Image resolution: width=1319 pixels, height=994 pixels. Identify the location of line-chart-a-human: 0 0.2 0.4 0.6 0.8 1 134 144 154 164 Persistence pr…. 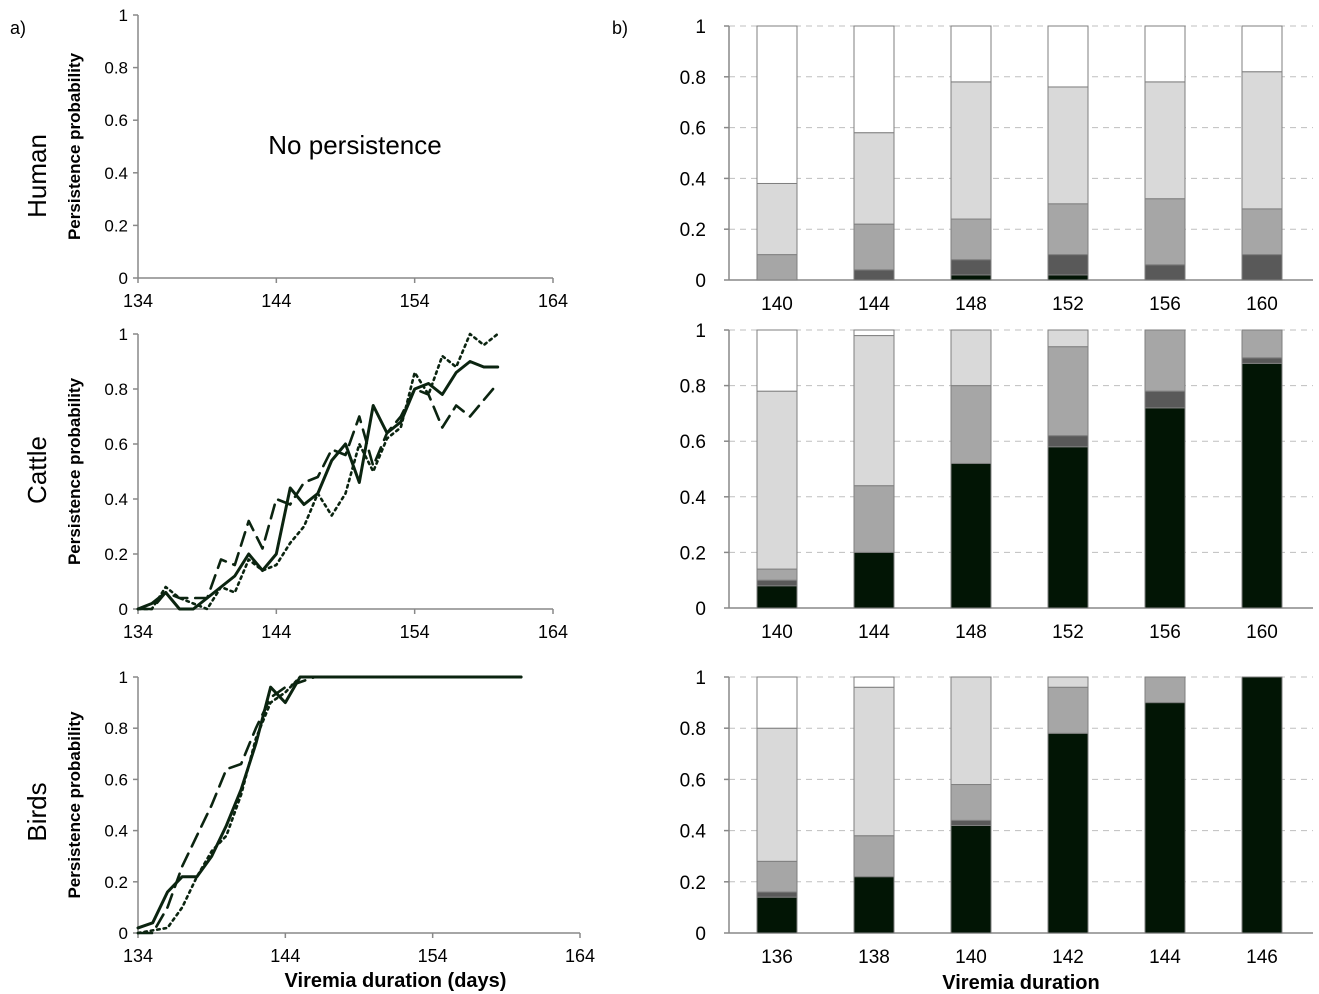
(316, 158).